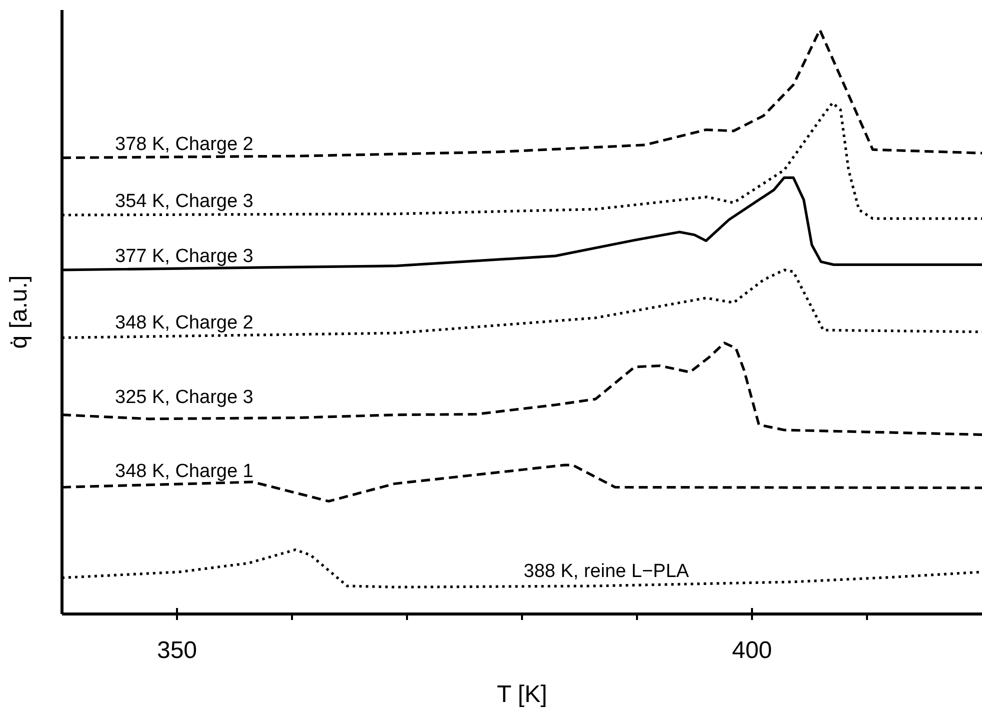 The width and height of the screenshot is (982, 716). I want to click on y-axis-title: q̇ [a.u.], so click(19, 312).